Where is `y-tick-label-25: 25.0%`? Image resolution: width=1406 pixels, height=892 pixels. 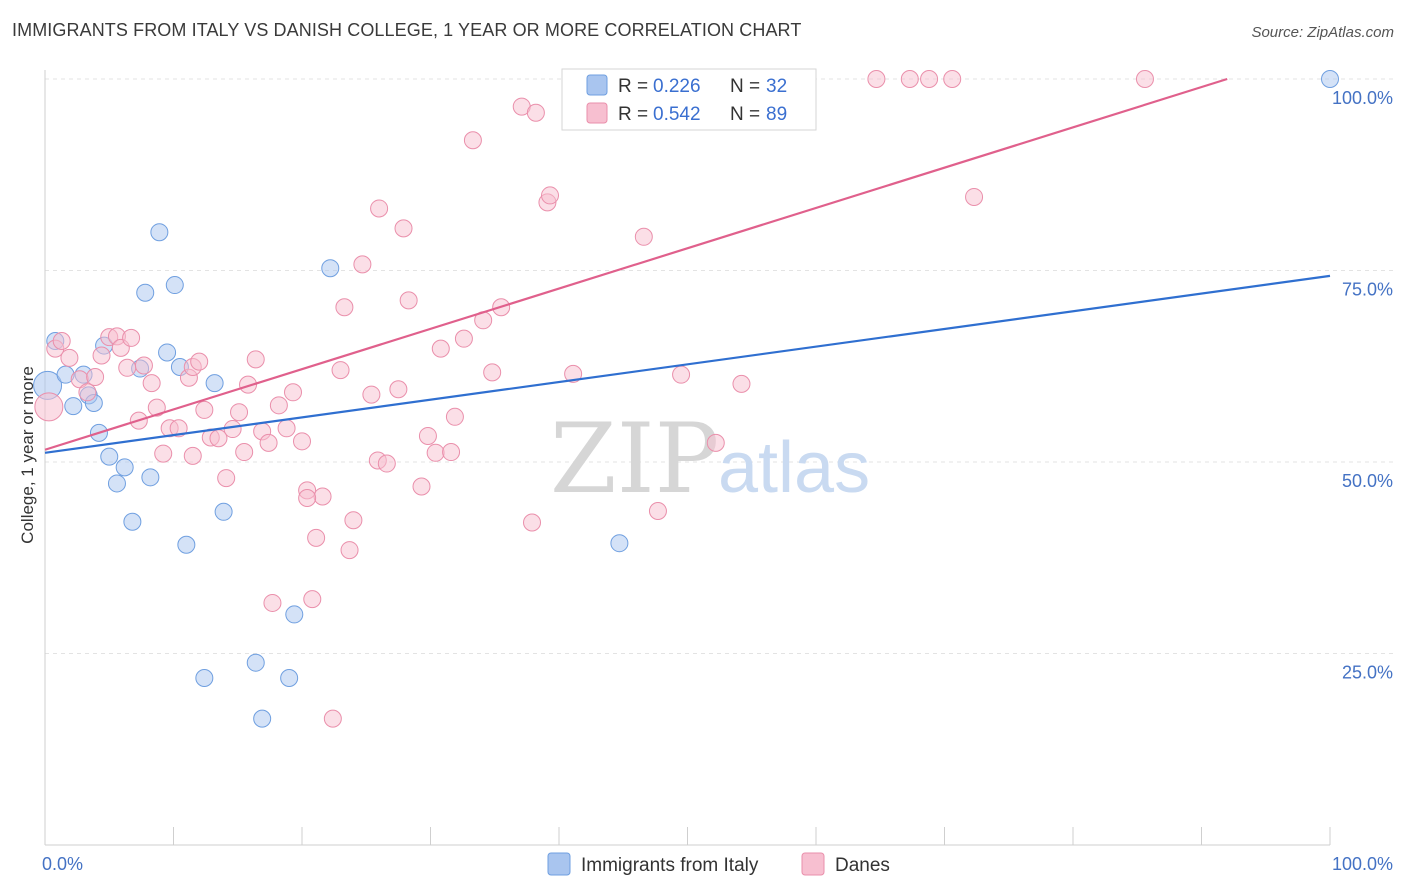
y-tick-label-25: 25.0% is located at coordinates (1367, 673).